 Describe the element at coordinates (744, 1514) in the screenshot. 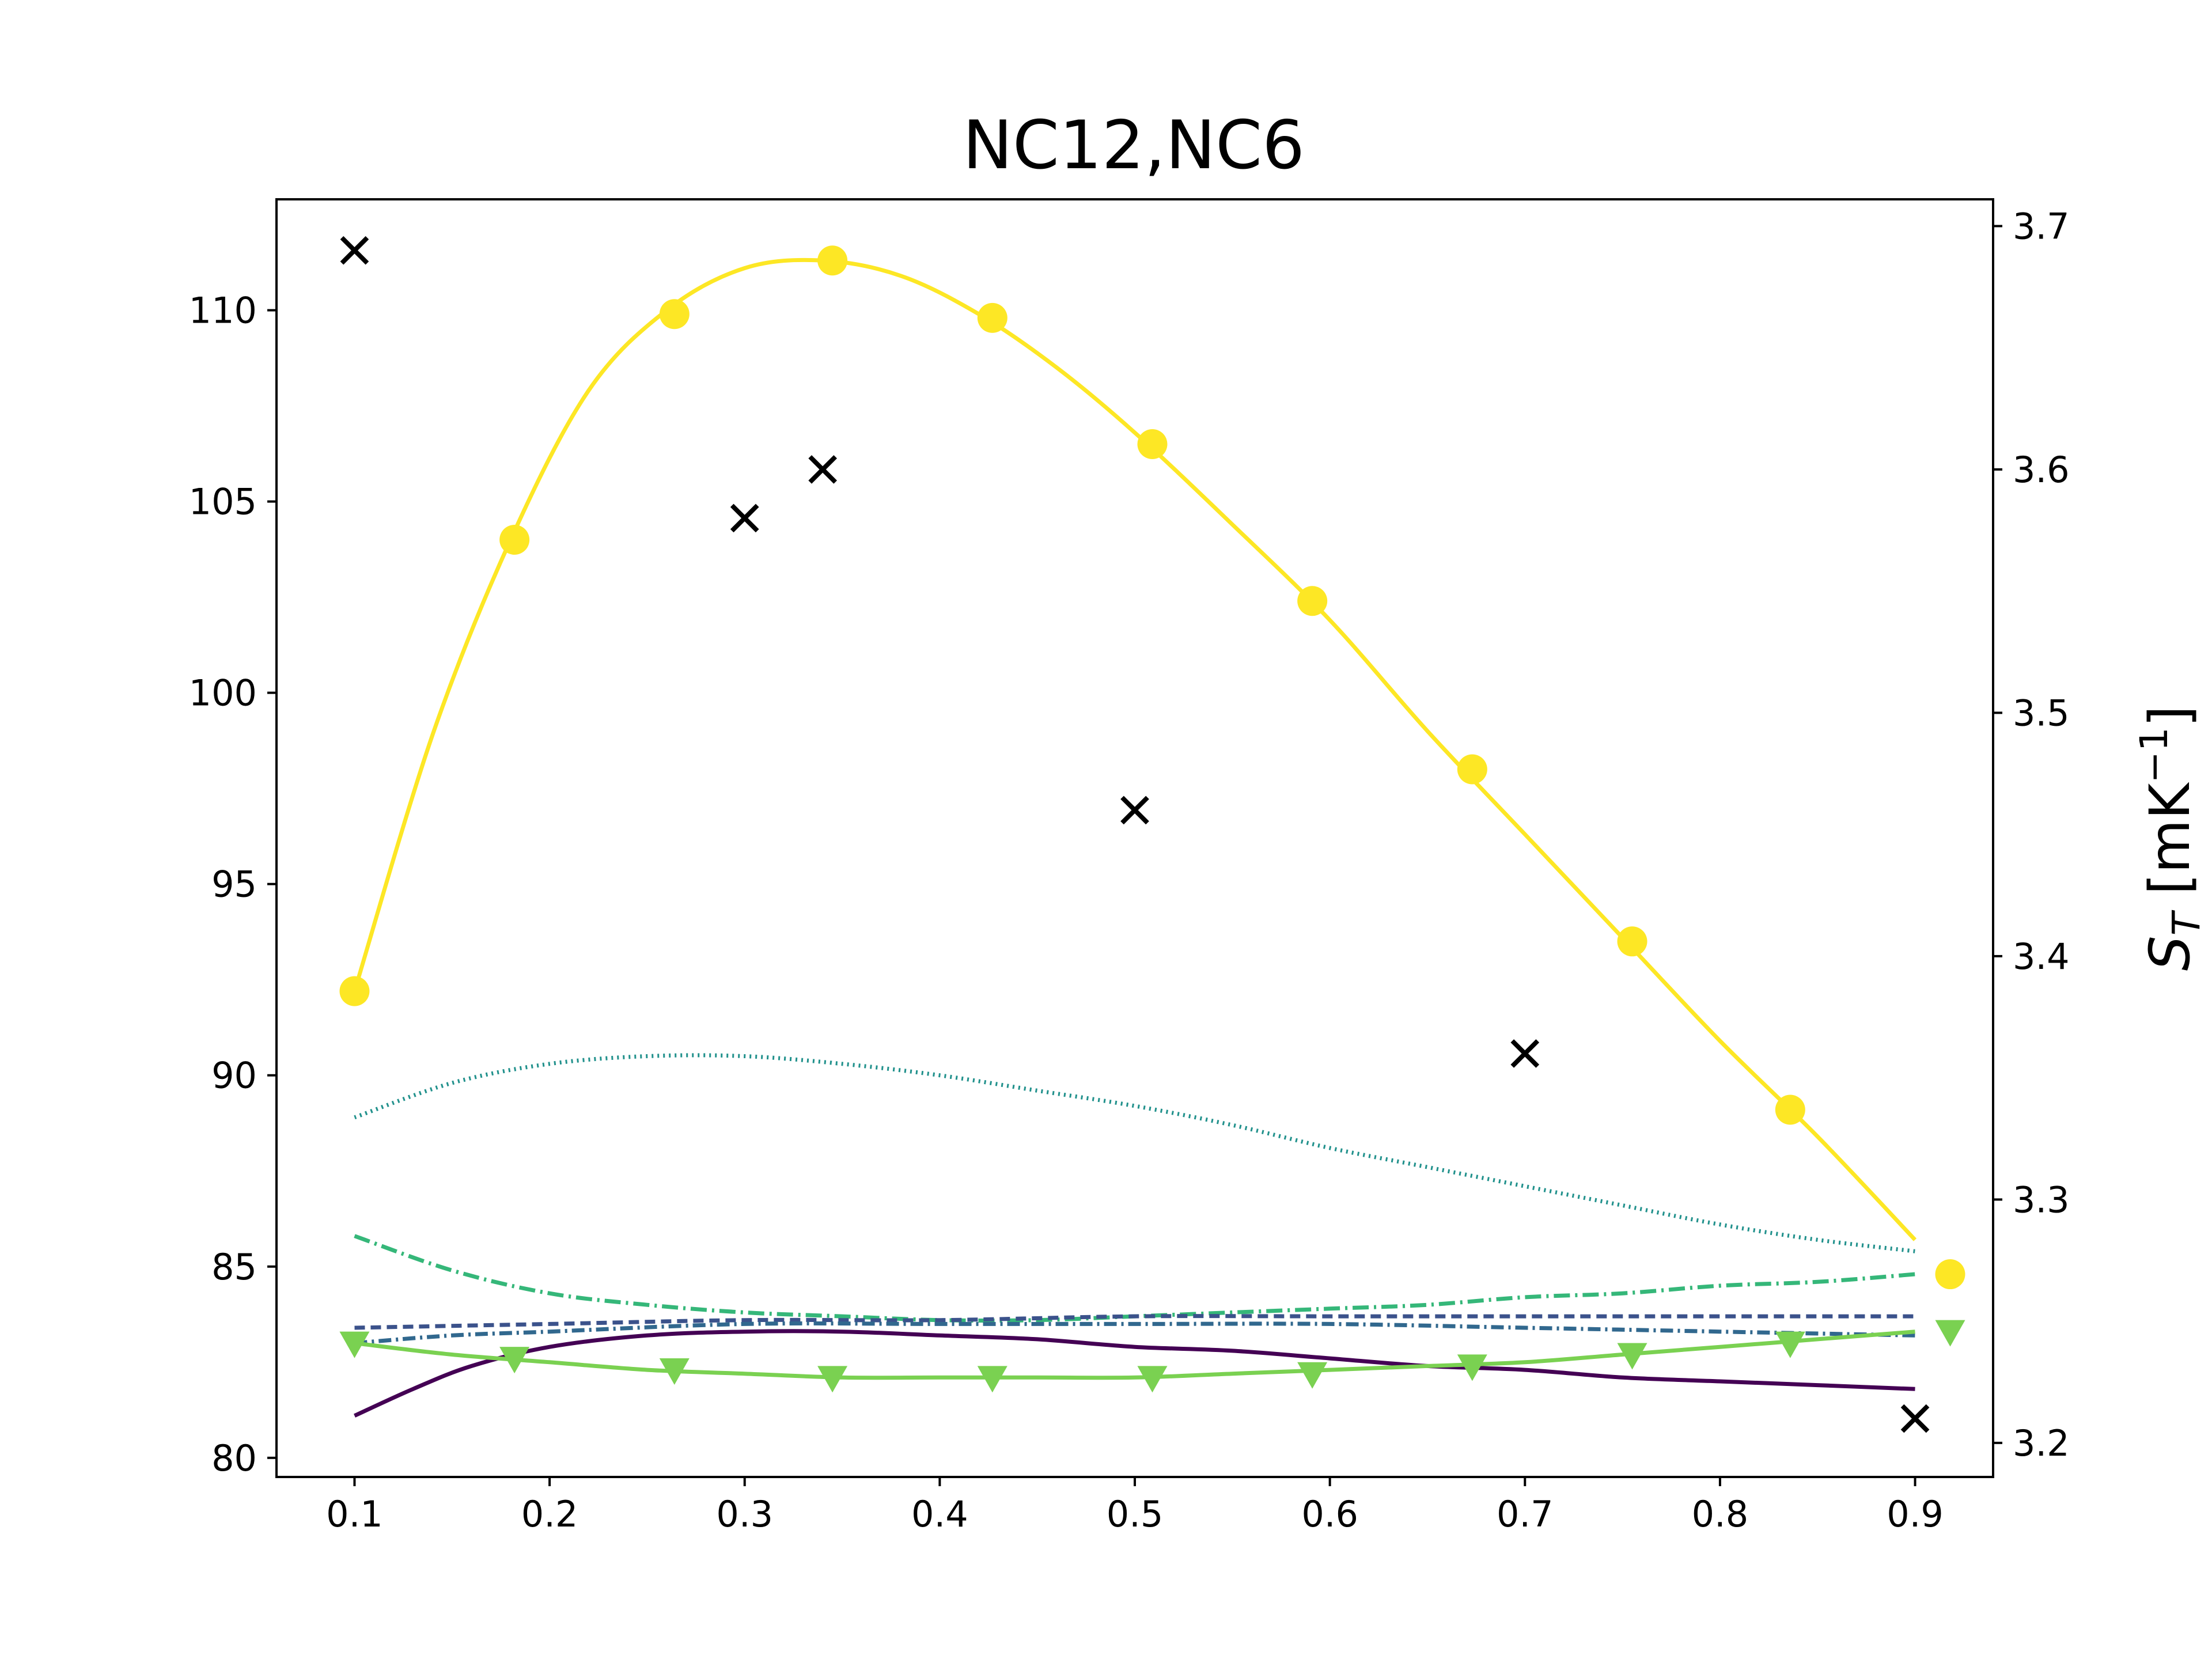

I see `x-tick-label-2: 0.3` at that location.